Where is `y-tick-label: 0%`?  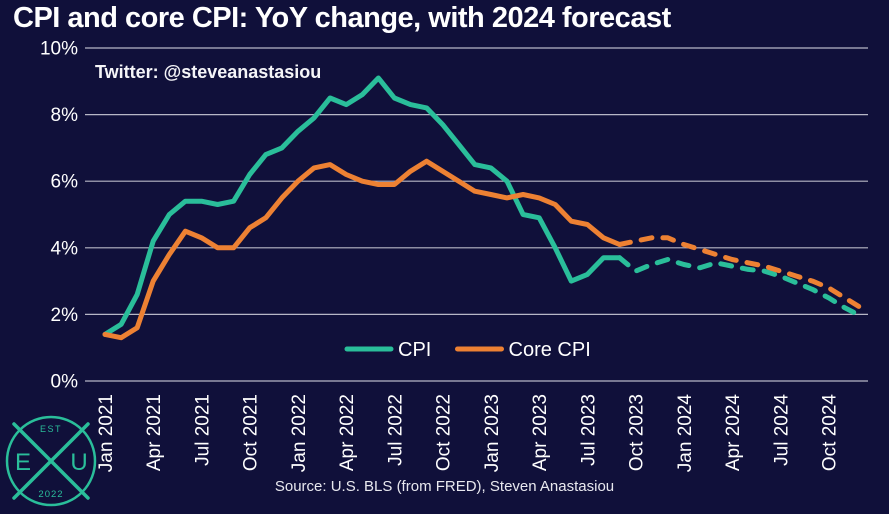
y-tick-label: 0% is located at coordinates (65, 382).